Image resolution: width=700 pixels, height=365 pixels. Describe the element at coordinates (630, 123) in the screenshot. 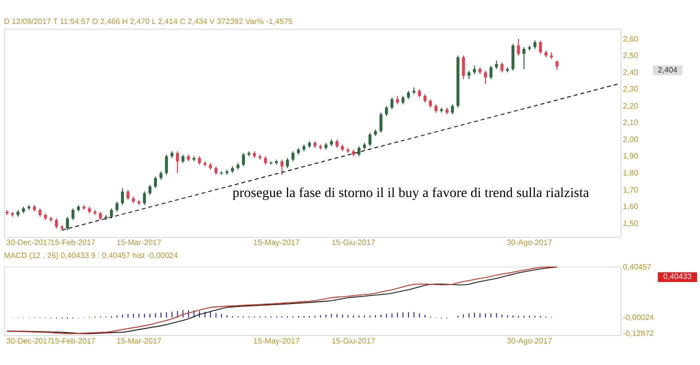

I see `y-tick-label: 2,10` at that location.